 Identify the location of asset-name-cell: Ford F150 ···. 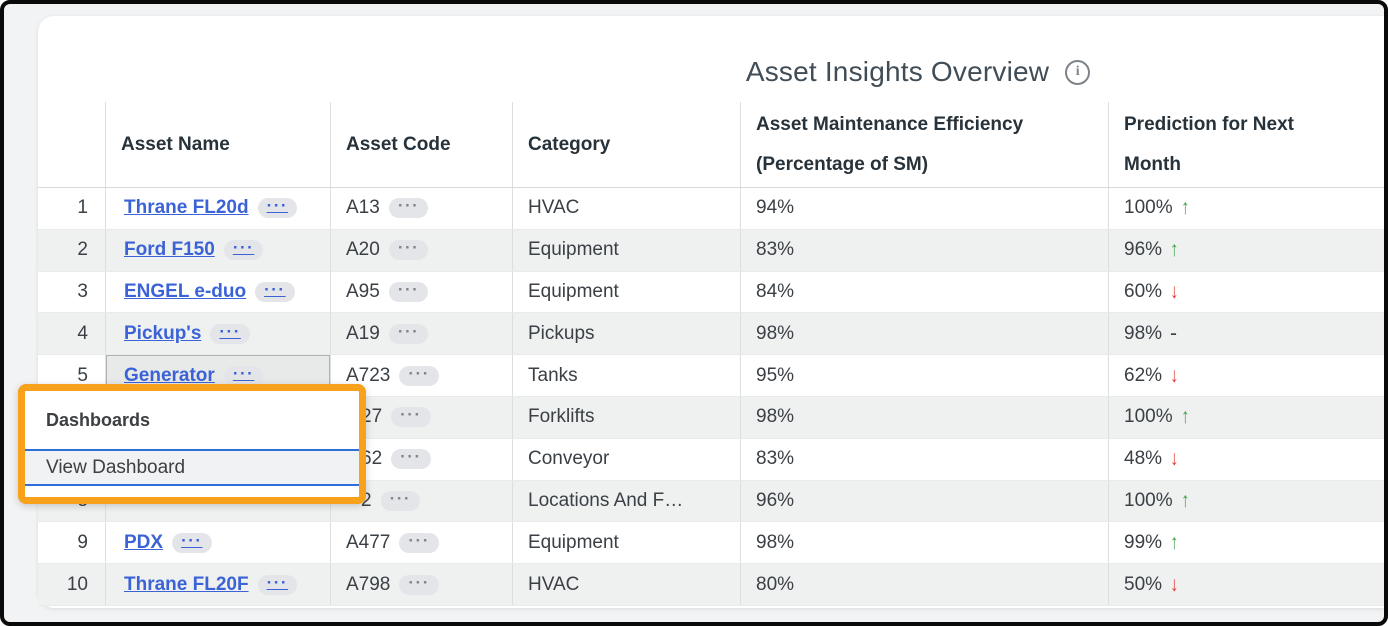
(217, 250).